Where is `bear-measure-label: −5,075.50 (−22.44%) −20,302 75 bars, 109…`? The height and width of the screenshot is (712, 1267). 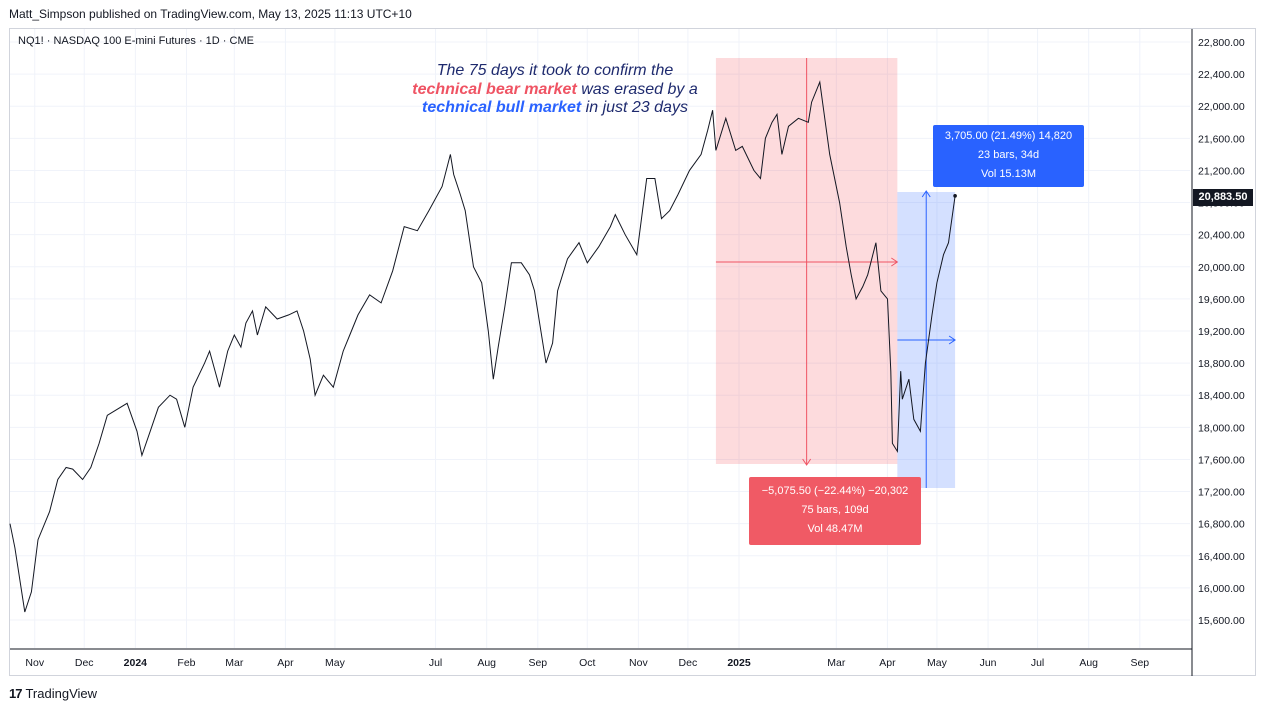 bear-measure-label: −5,075.50 (−22.44%) −20,302 75 bars, 109… is located at coordinates (835, 511).